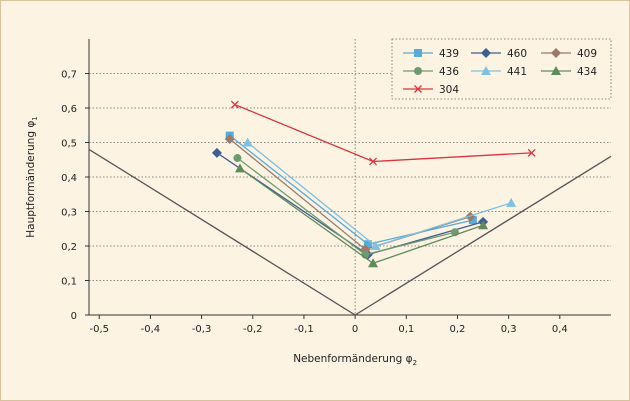 The height and width of the screenshot is (401, 630). Describe the element at coordinates (449, 54) in the screenshot. I see `legend-label: 439` at that location.